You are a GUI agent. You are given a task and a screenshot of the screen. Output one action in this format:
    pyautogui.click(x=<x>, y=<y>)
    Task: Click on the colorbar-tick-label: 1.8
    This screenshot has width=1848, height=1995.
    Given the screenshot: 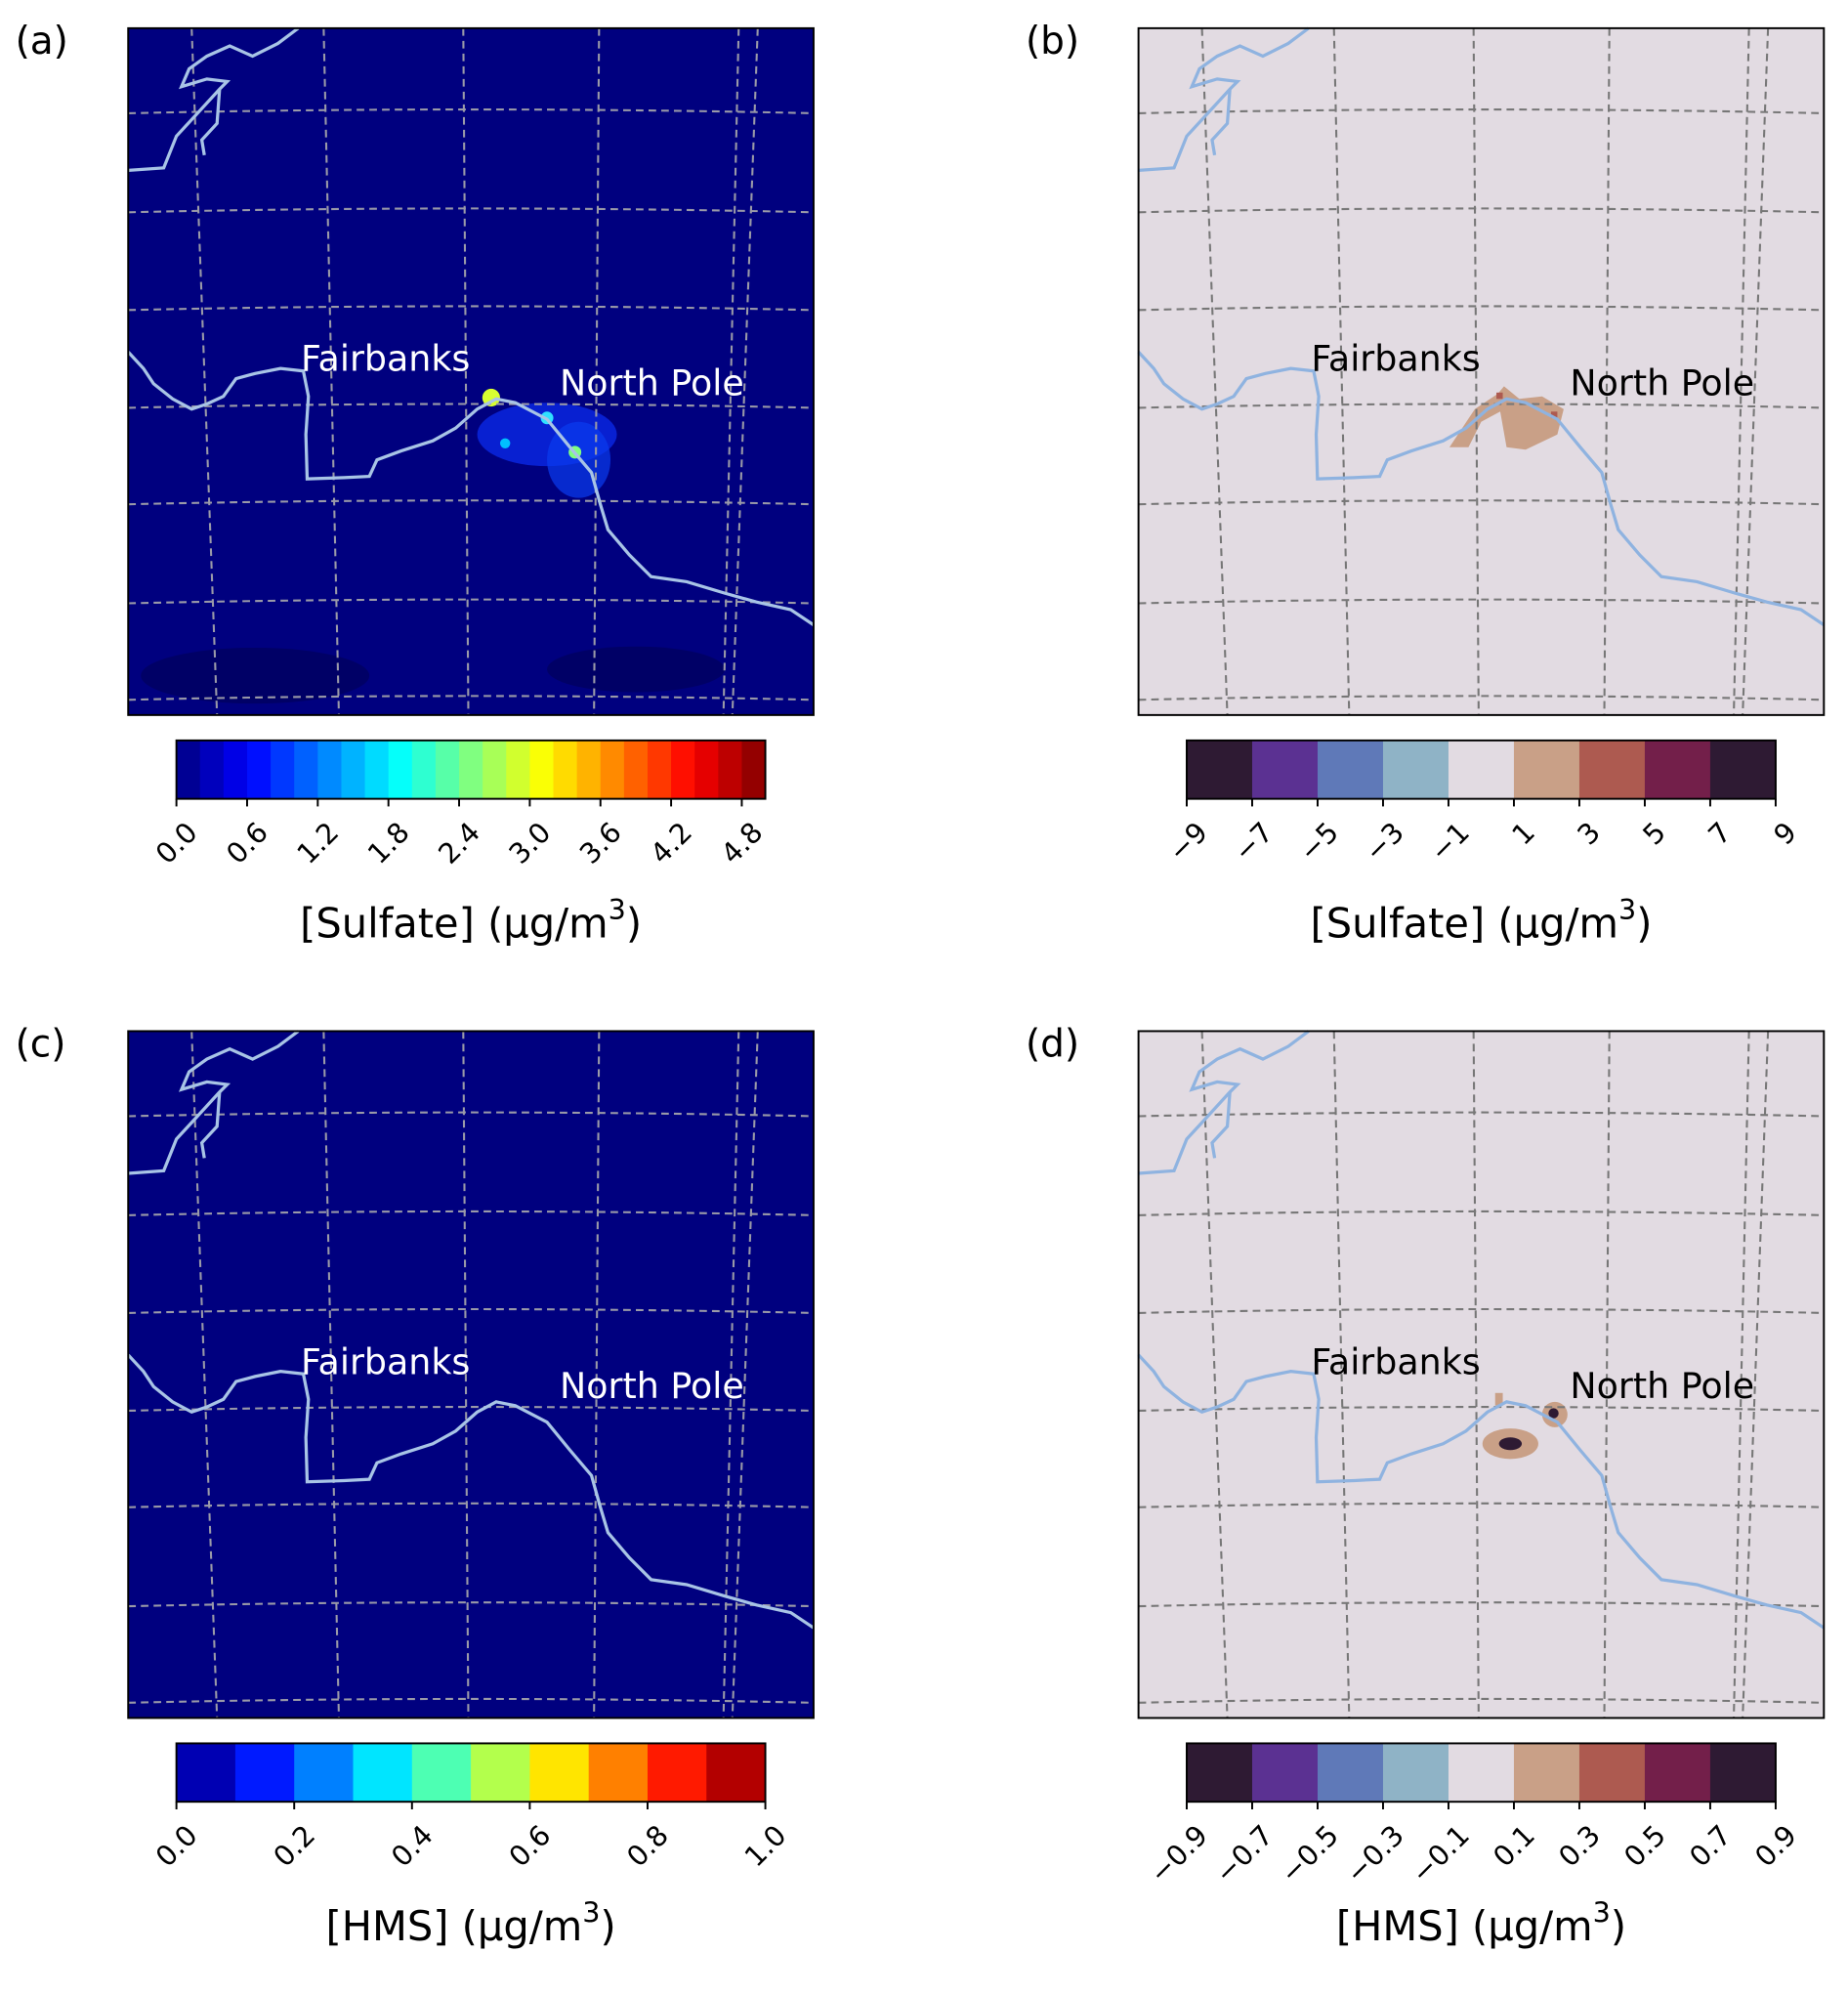 What is the action you would take?
    pyautogui.click(x=388, y=843)
    